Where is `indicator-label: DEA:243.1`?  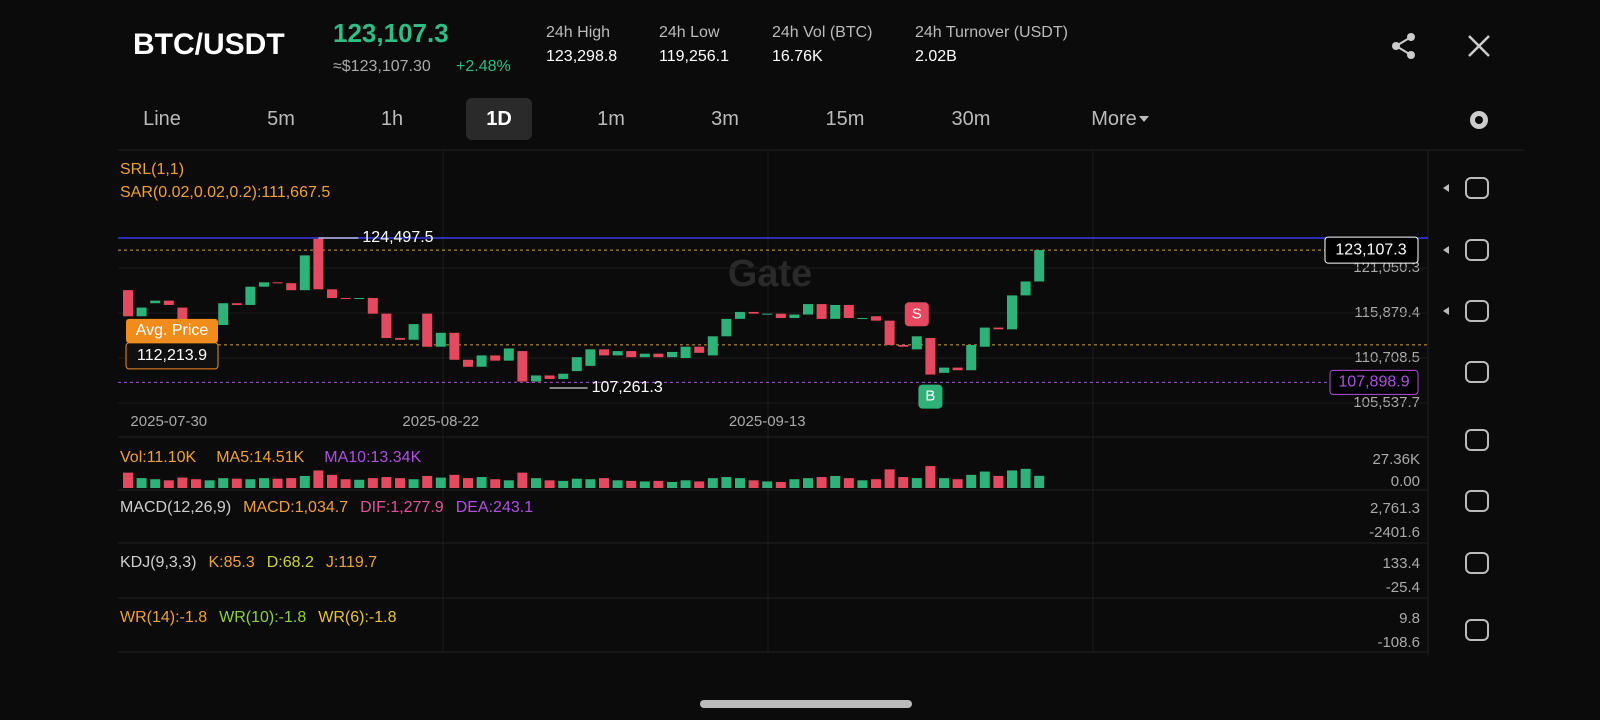 indicator-label: DEA:243.1 is located at coordinates (494, 507).